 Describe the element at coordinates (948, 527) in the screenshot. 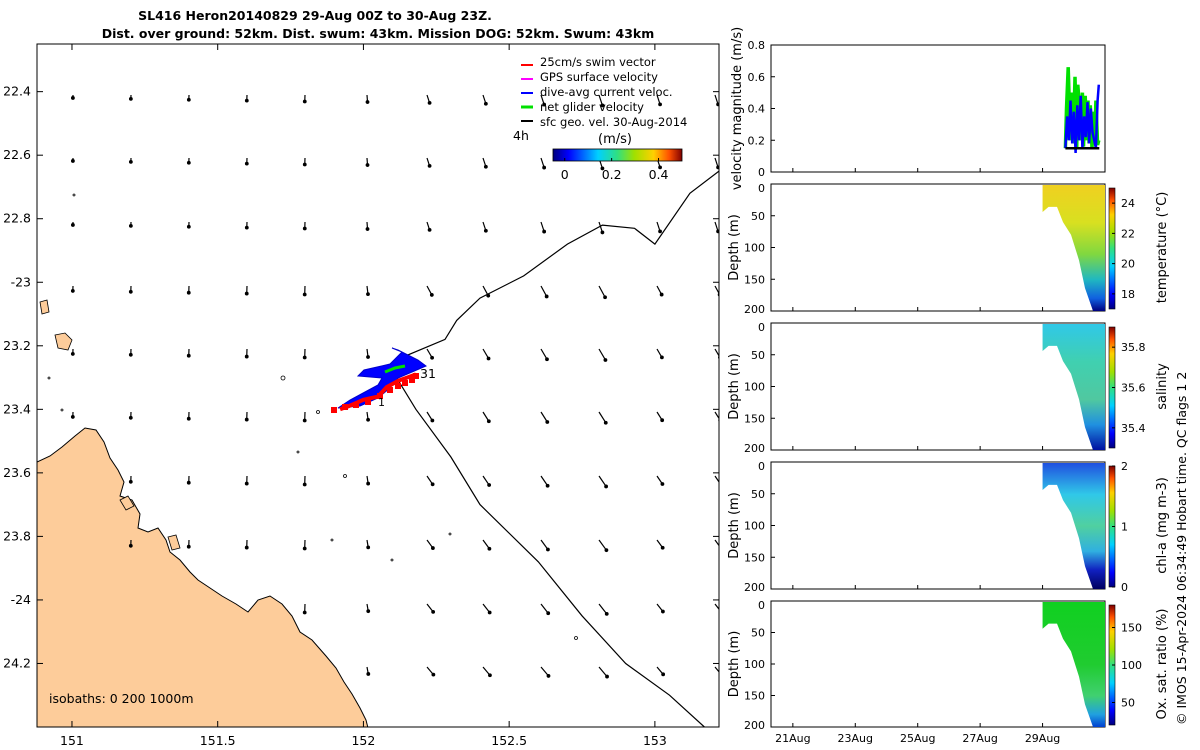

I see `chl-a-section-panel: 0 50 100 150 200 Depth (m) 0 1 2 chl-a (mg m-3)` at that location.